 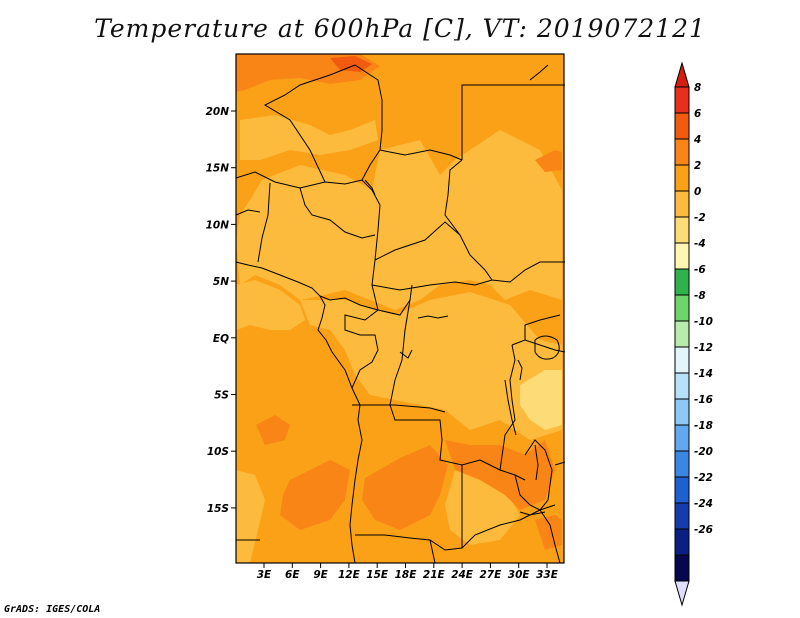 I want to click on colorbar-label: -18, so click(x=703, y=426).